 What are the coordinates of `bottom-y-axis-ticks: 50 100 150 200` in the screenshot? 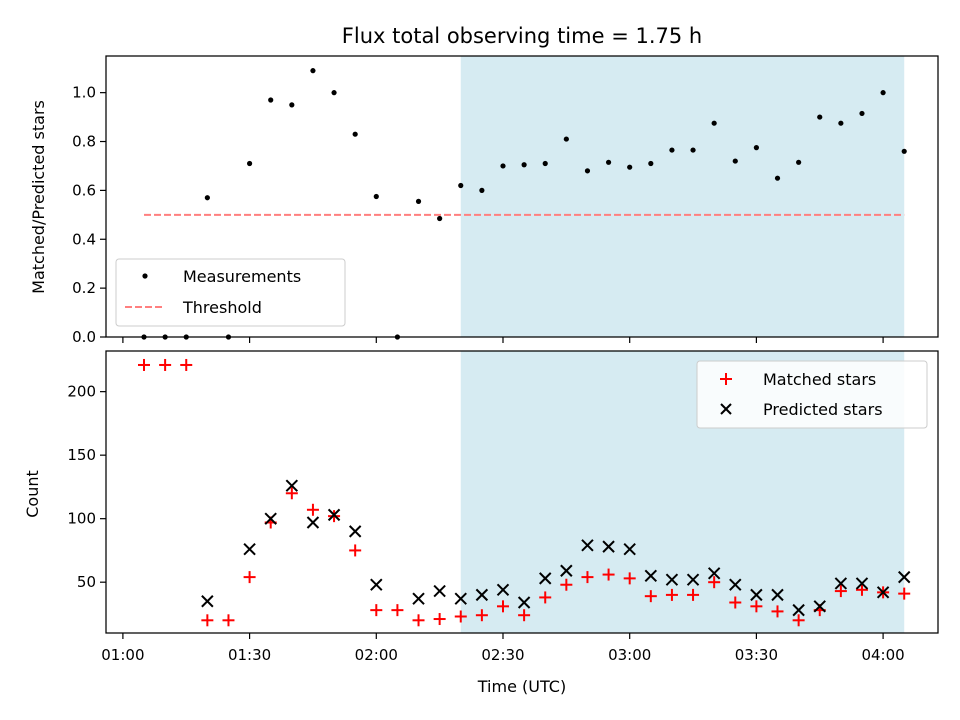 It's located at (86, 487).